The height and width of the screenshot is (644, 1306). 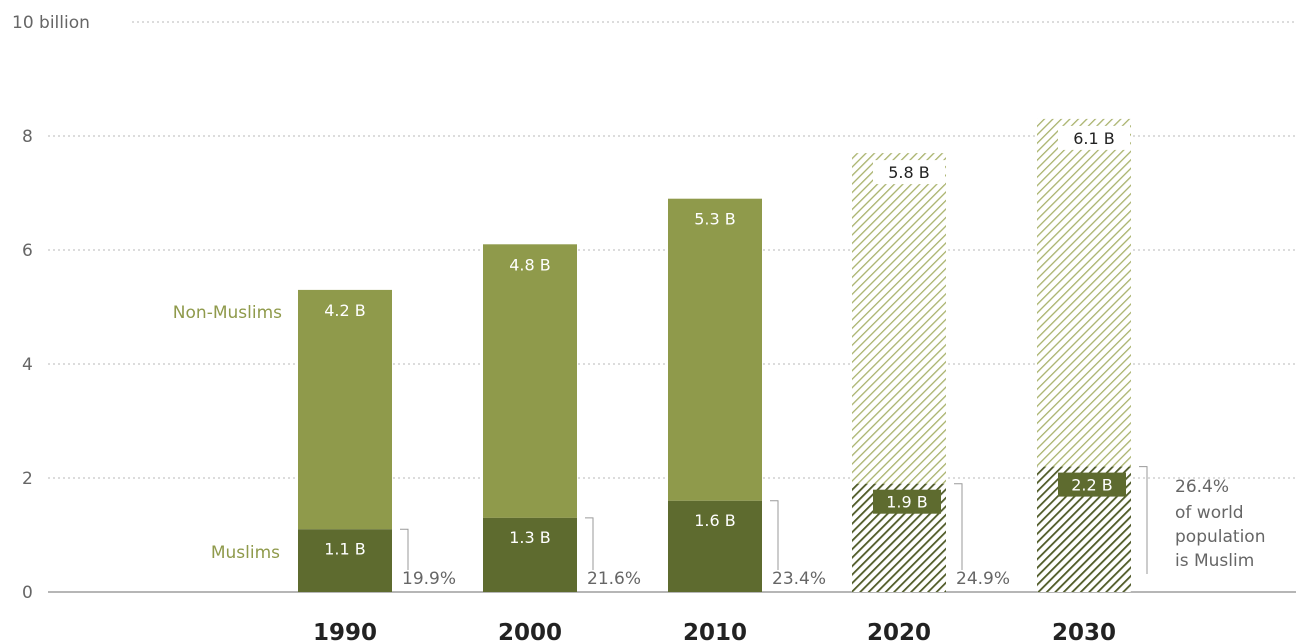 I want to click on value-label-muslims: 1.1 B, so click(x=345, y=548).